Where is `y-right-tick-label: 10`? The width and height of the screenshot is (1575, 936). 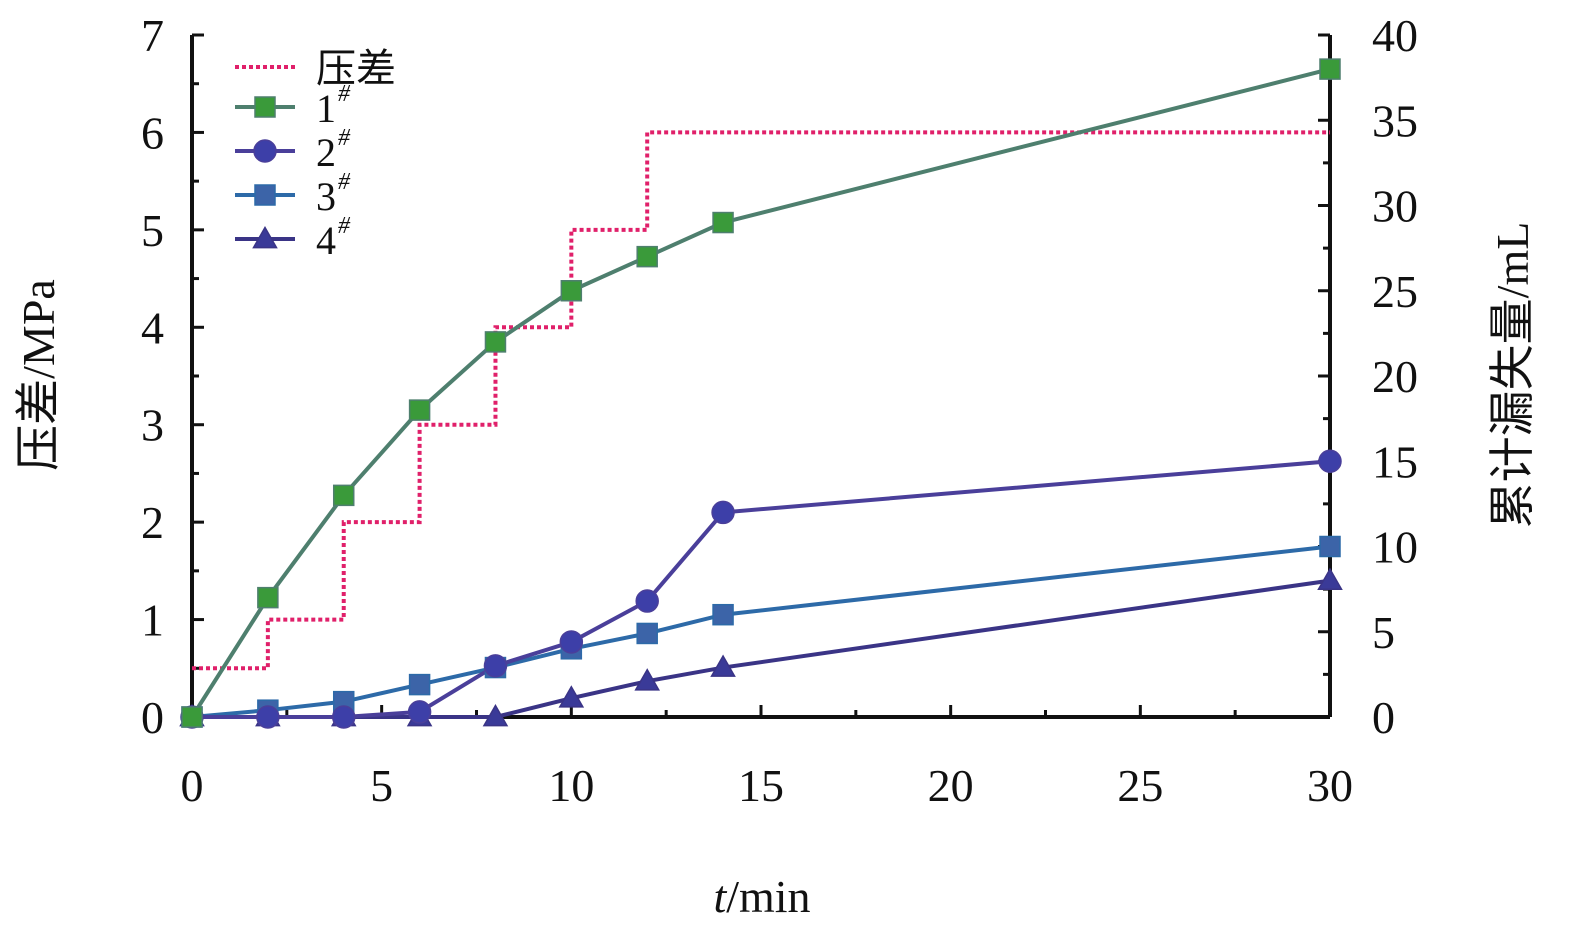 y-right-tick-label: 10 is located at coordinates (1395, 547).